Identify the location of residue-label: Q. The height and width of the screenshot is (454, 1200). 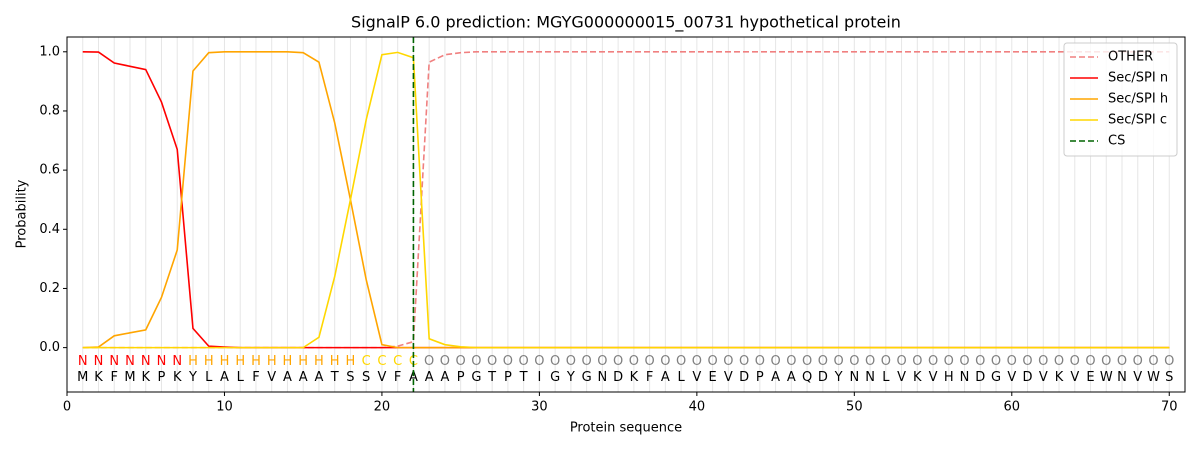
(807, 377).